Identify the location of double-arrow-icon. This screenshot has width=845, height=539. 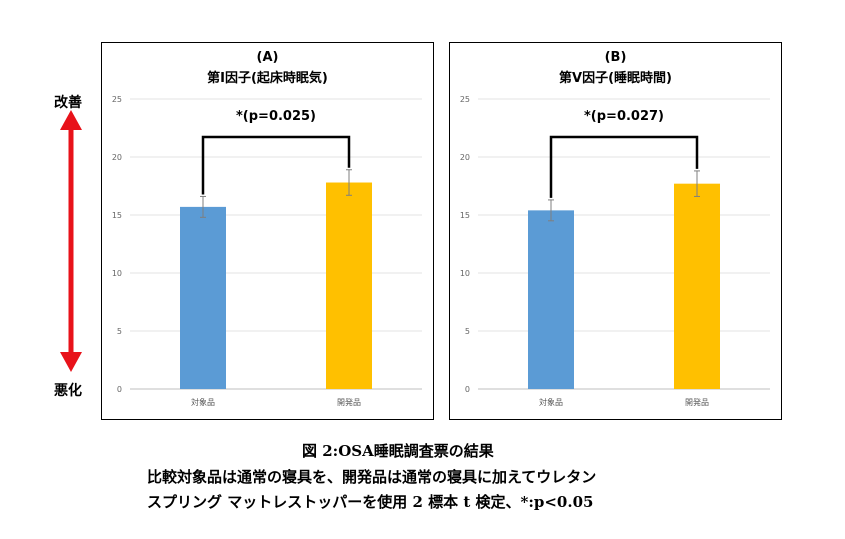
(71, 241).